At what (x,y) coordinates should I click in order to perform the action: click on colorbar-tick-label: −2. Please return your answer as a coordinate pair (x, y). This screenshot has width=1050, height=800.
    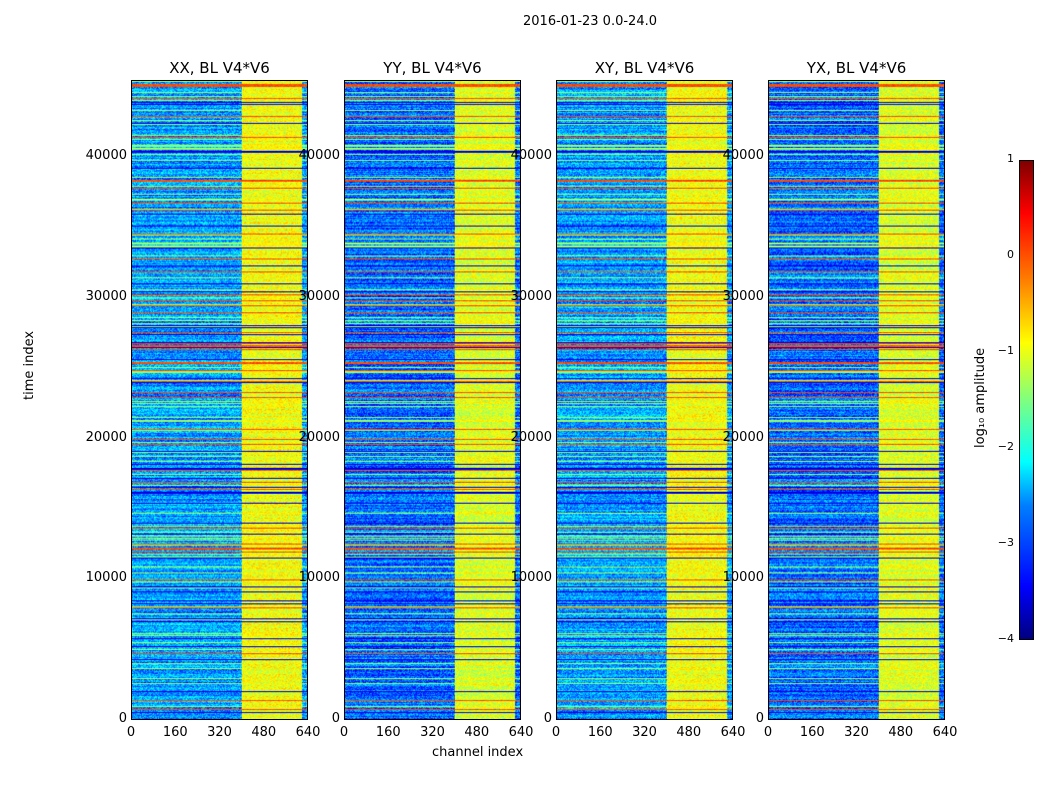
    Looking at the image, I should click on (1005, 446).